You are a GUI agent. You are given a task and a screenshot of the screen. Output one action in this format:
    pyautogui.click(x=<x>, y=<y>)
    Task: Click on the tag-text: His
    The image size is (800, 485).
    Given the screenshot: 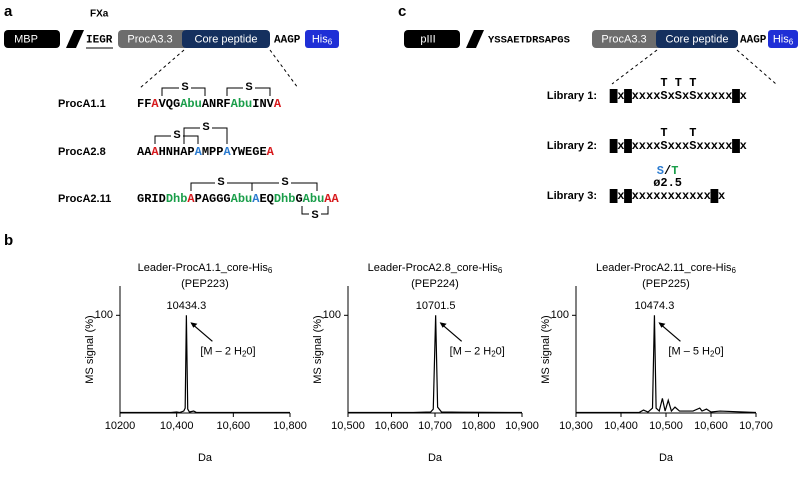 What is the action you would take?
    pyautogui.click(x=781, y=39)
    